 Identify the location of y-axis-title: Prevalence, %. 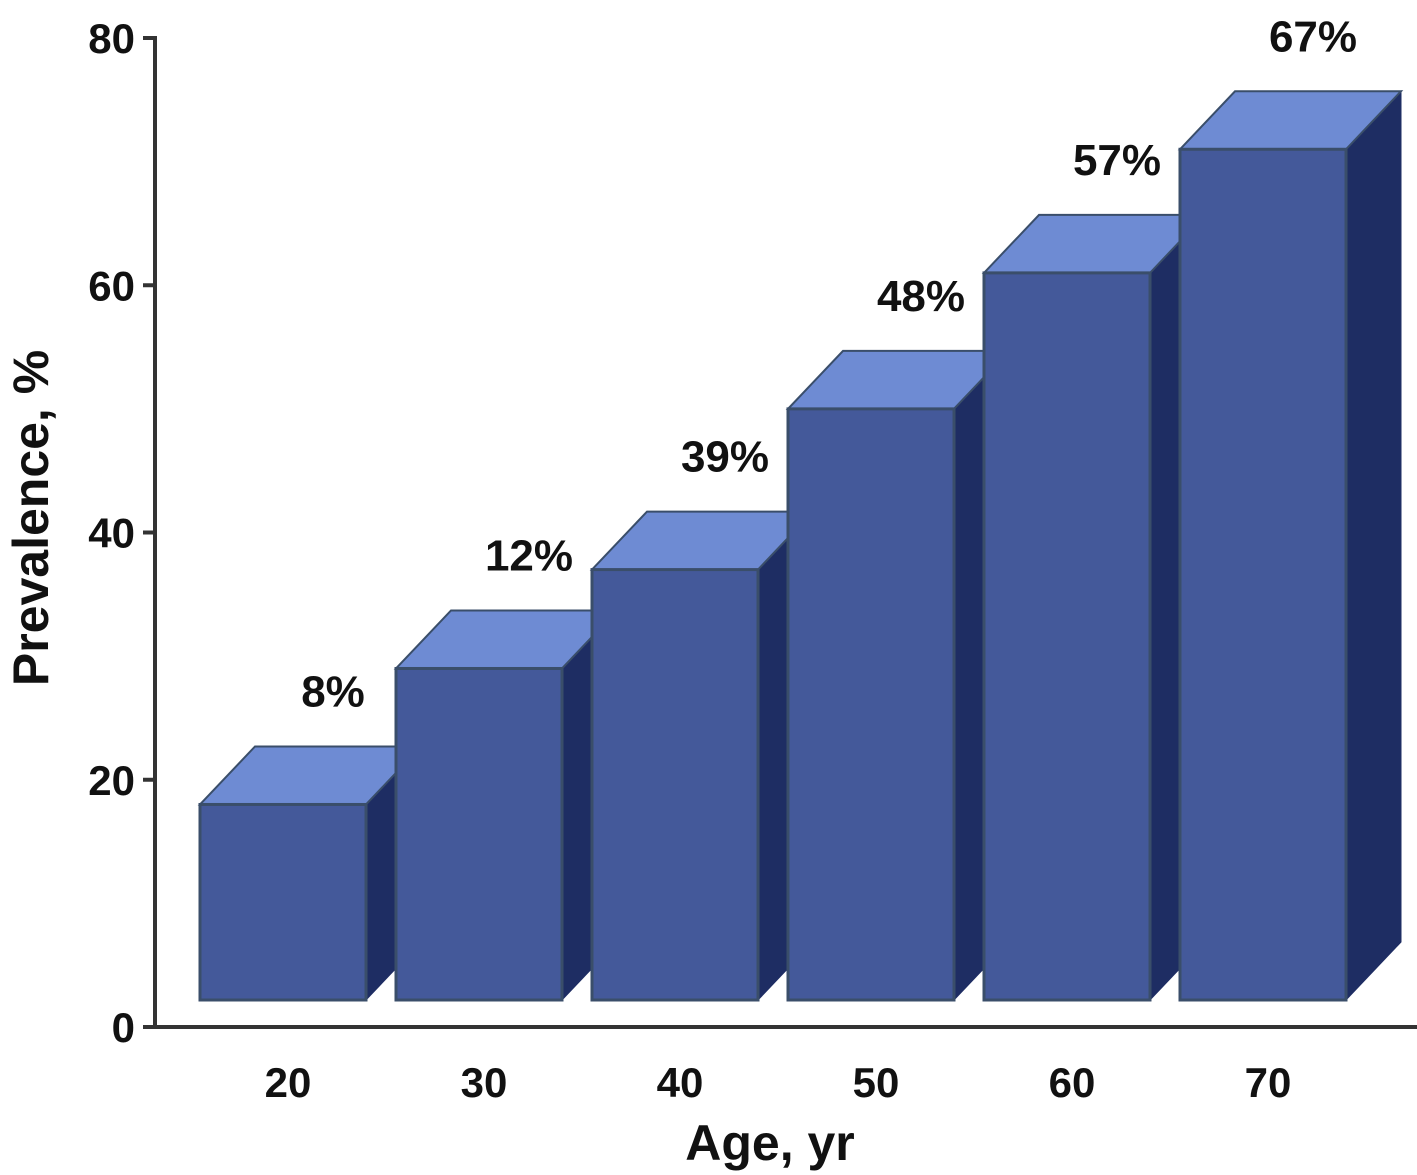
(31, 518).